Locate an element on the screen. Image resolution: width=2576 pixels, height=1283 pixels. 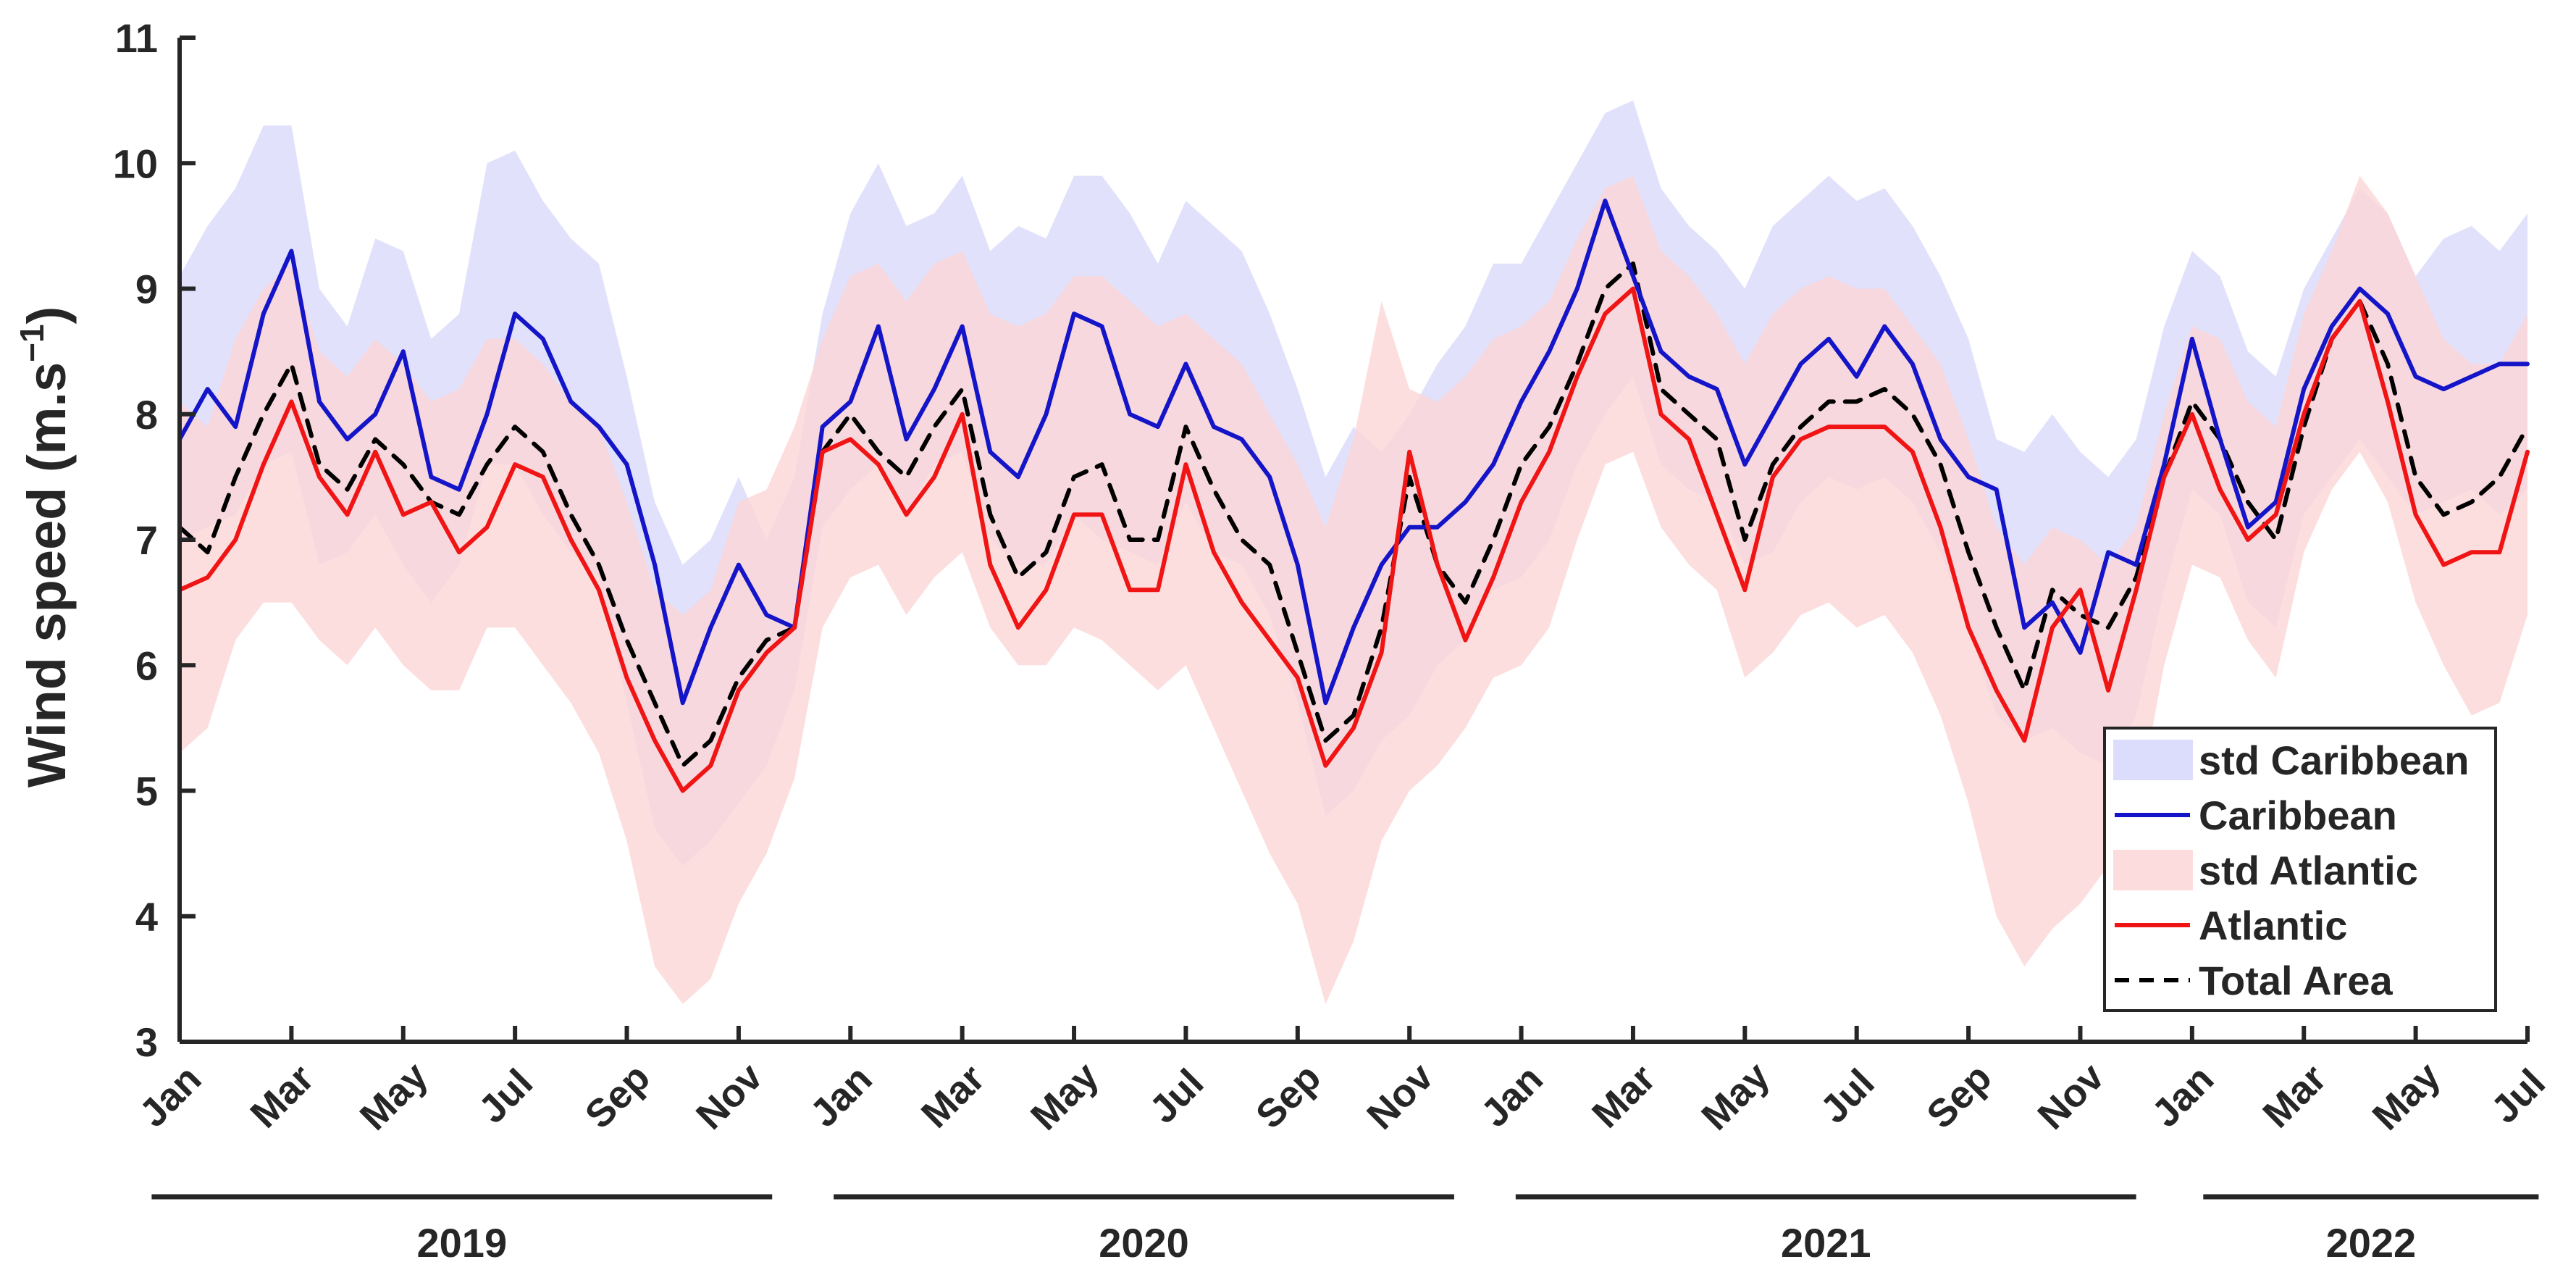
year-label: 2020 is located at coordinates (1144, 1243).